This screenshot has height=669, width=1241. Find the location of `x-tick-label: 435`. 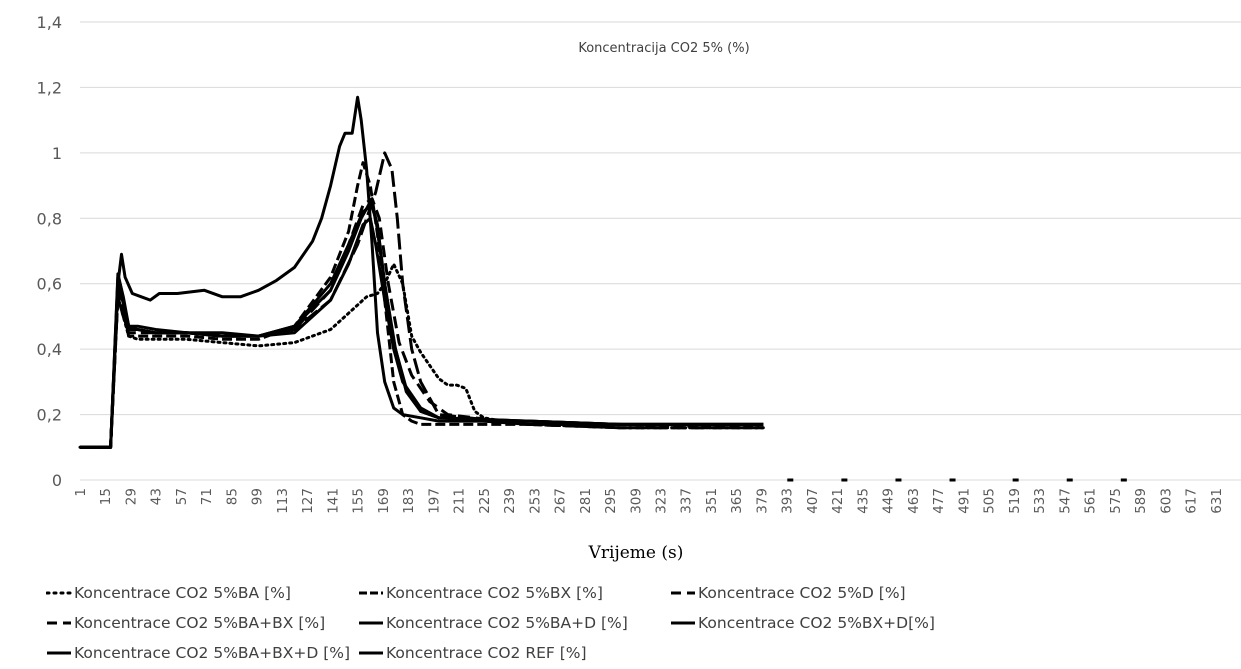

x-tick-label: 435 is located at coordinates (863, 501).